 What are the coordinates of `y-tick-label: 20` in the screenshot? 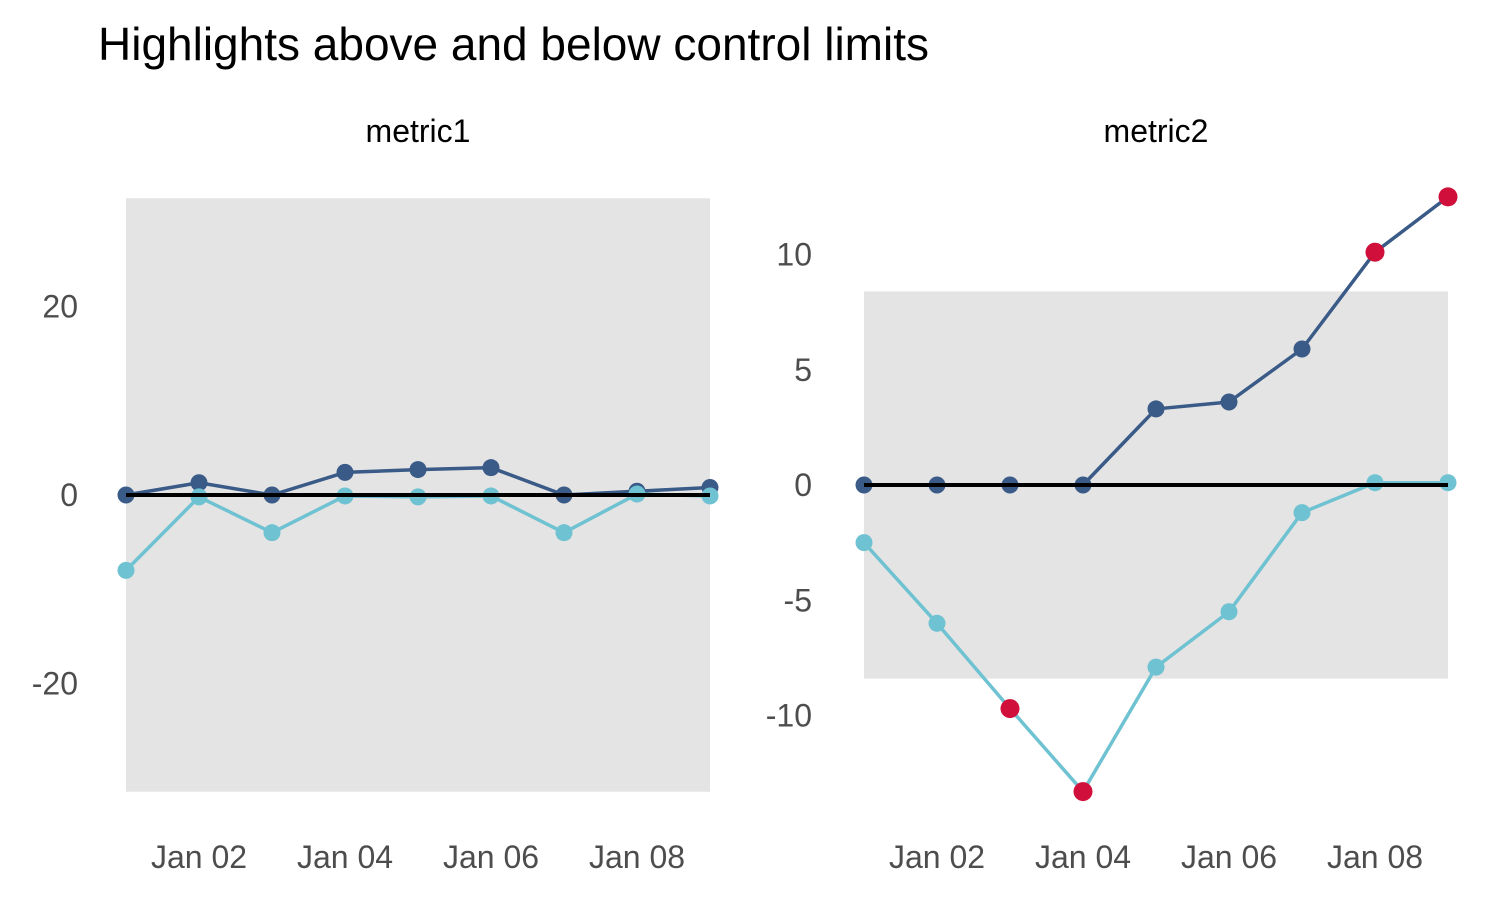 It's located at (60, 307).